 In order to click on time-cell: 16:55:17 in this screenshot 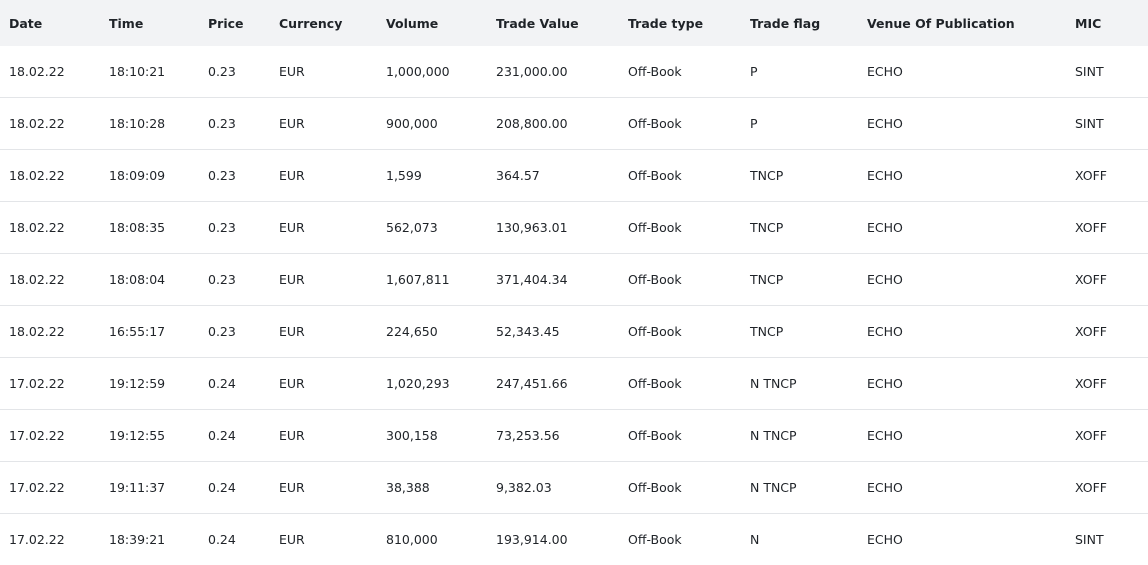, I will do `click(149, 332)`.